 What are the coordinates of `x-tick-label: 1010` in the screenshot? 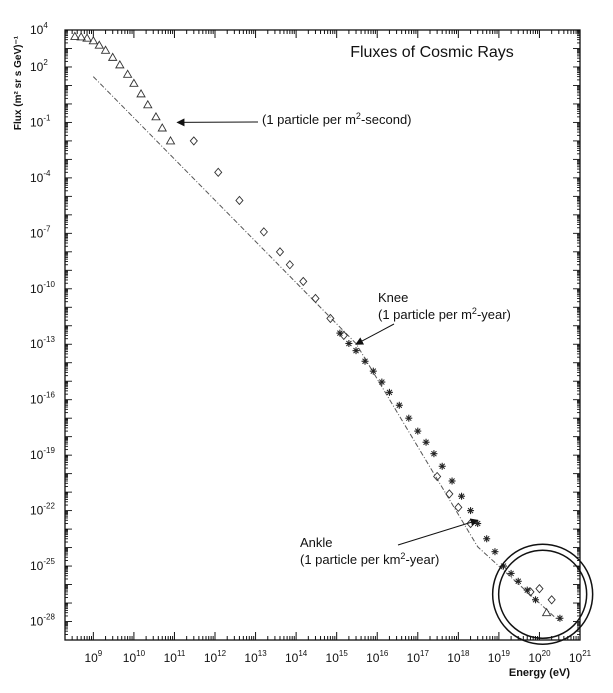 It's located at (134, 657).